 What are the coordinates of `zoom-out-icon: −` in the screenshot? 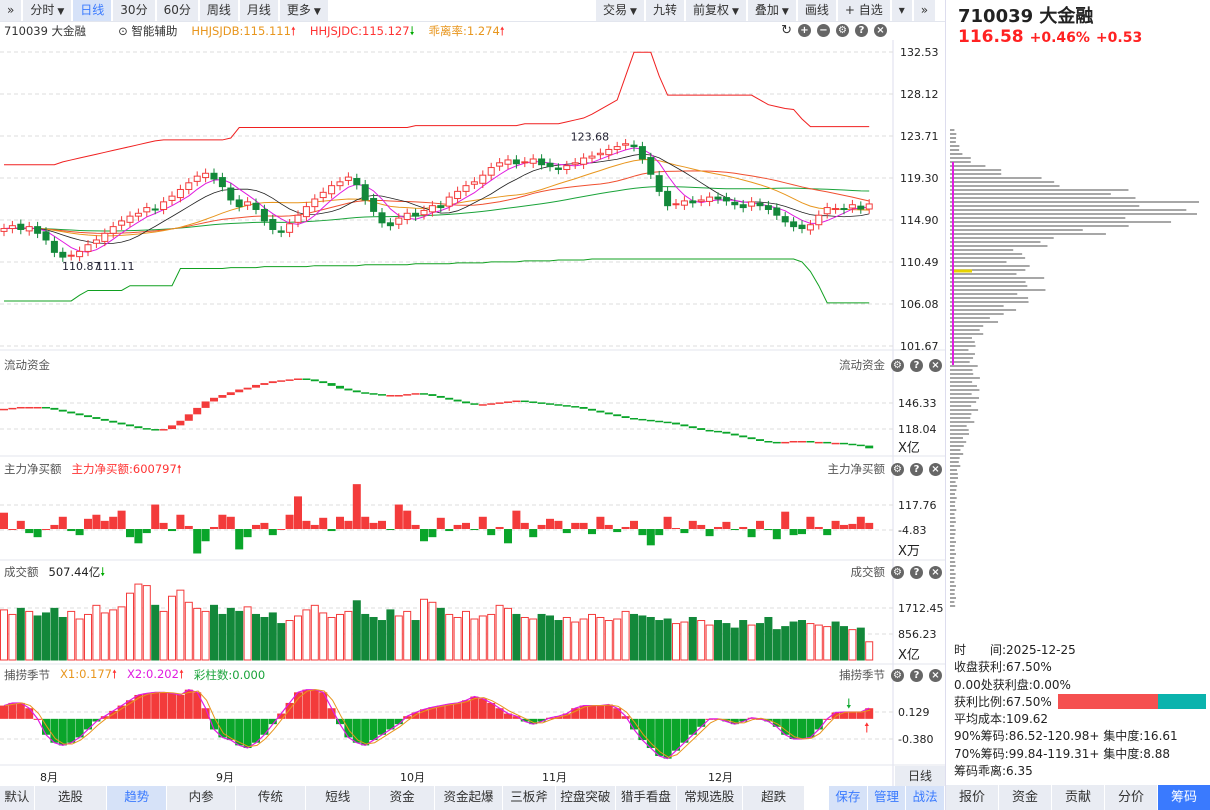 It's located at (823, 30).